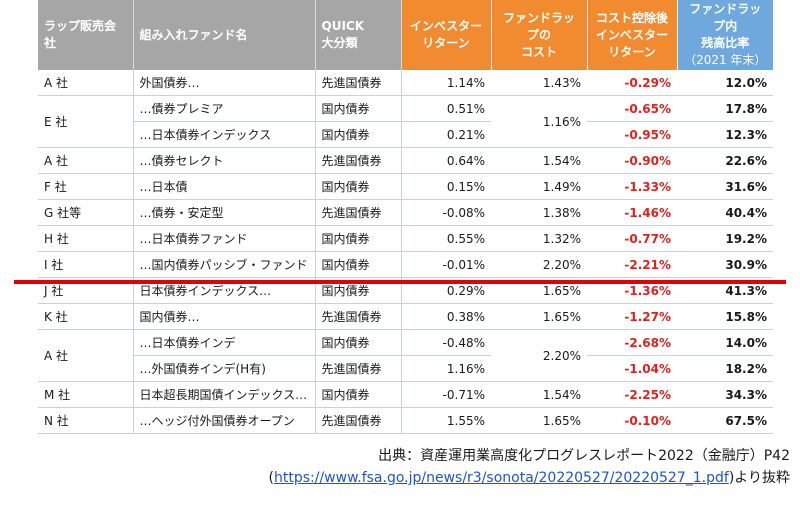  I want to click on header-quick-line2: 大分類, so click(339, 43).